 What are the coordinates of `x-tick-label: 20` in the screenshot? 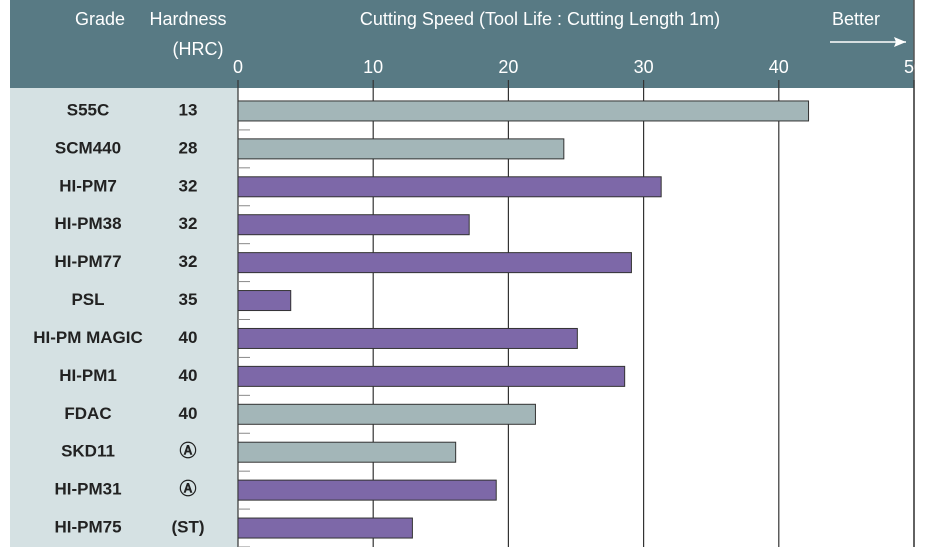 It's located at (508, 67).